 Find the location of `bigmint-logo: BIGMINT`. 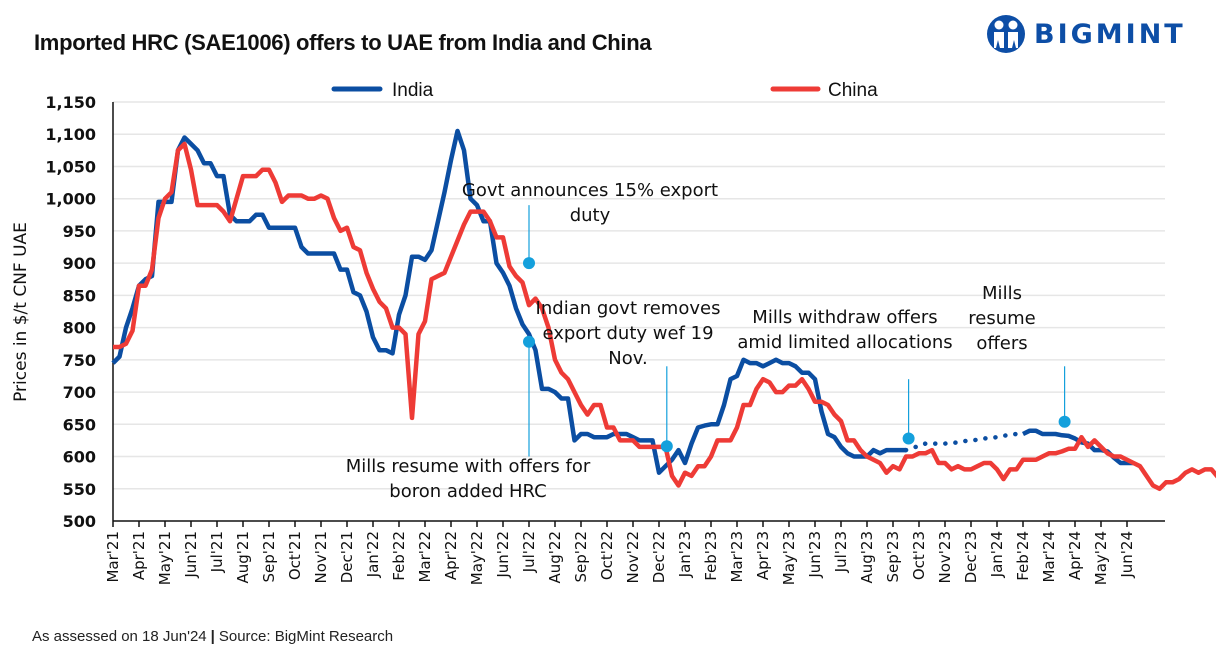

bigmint-logo: BIGMINT is located at coordinates (1086, 34).